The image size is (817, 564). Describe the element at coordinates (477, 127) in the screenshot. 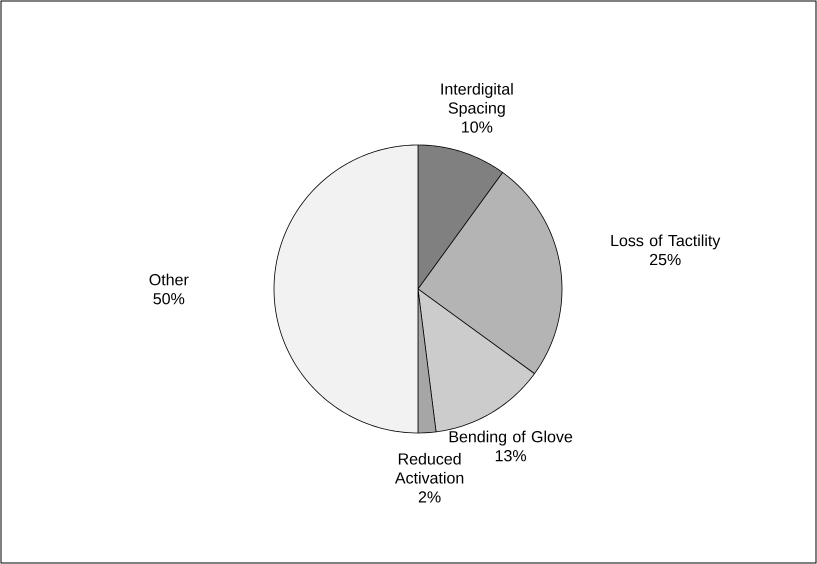

I see `data-label: 10%` at that location.